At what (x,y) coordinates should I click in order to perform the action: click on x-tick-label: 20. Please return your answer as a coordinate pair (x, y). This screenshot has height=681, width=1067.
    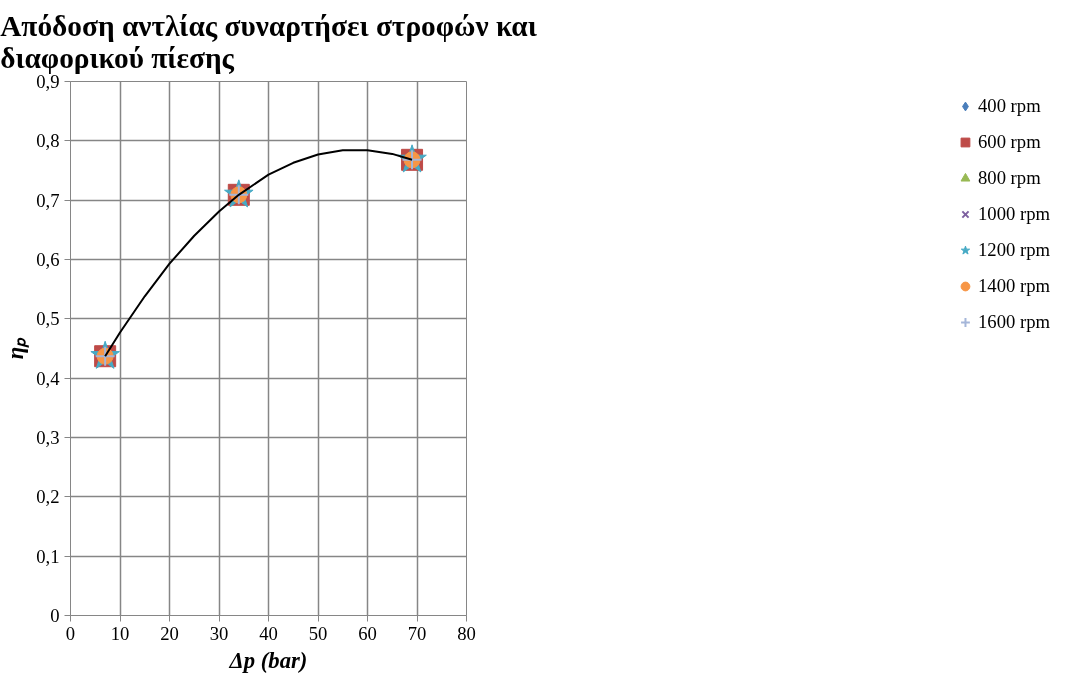
    Looking at the image, I should click on (169, 633).